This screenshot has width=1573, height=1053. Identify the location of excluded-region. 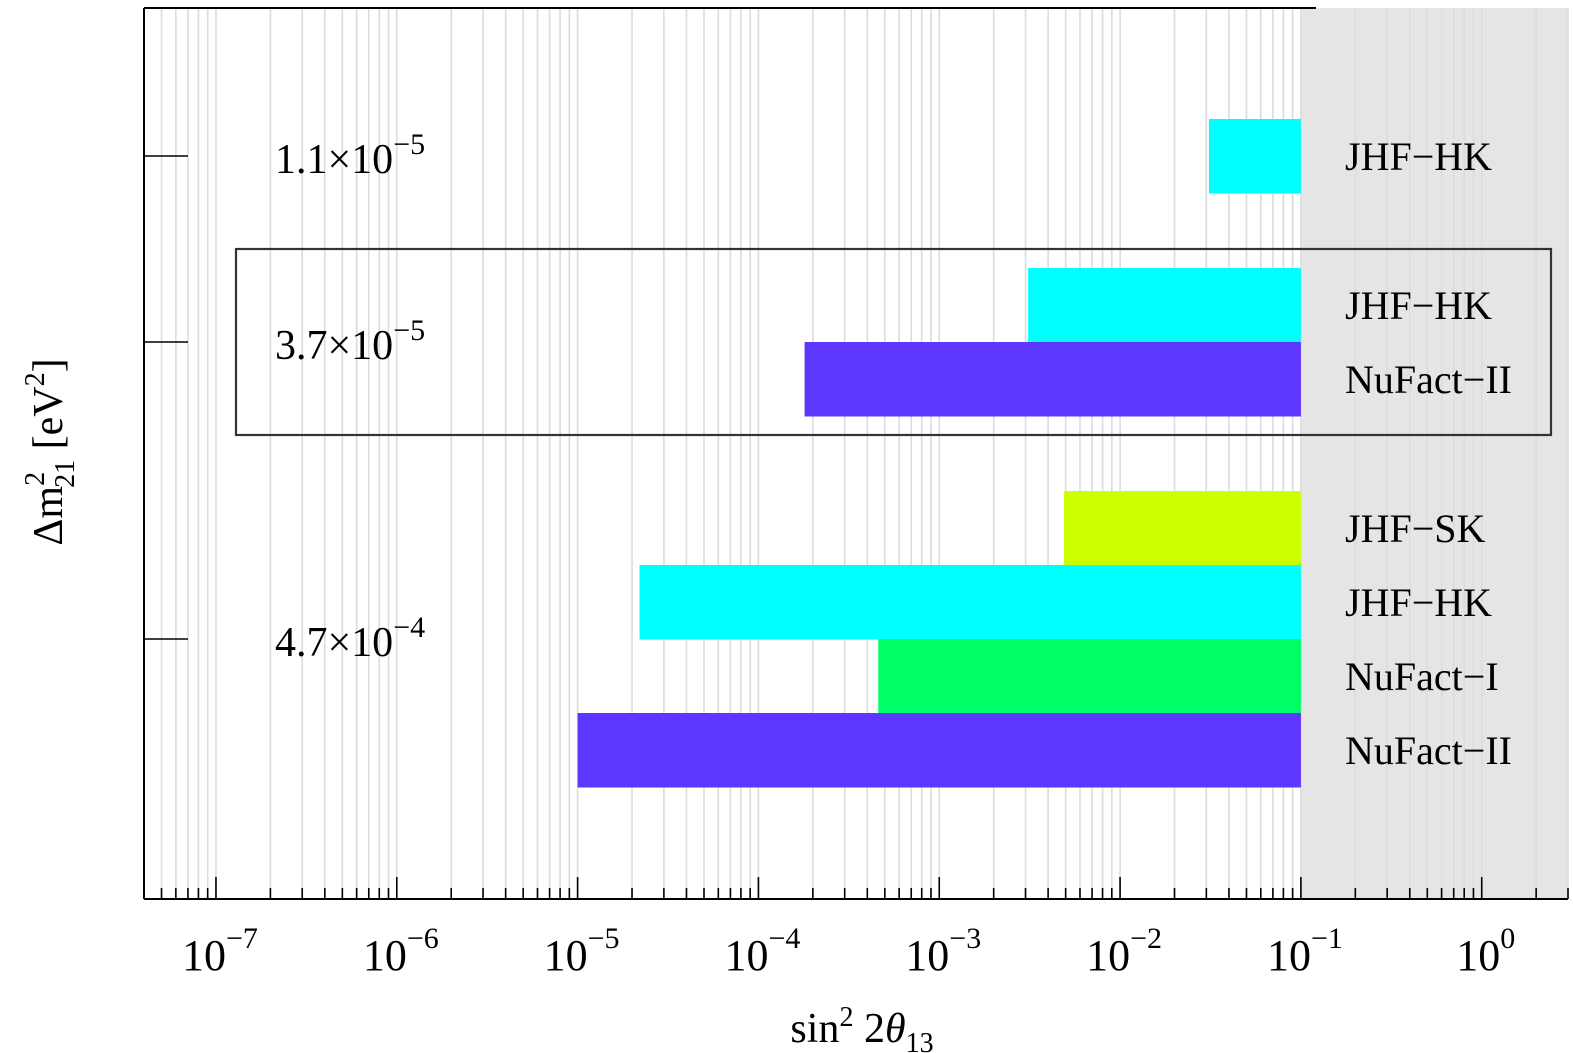
(1434, 453).